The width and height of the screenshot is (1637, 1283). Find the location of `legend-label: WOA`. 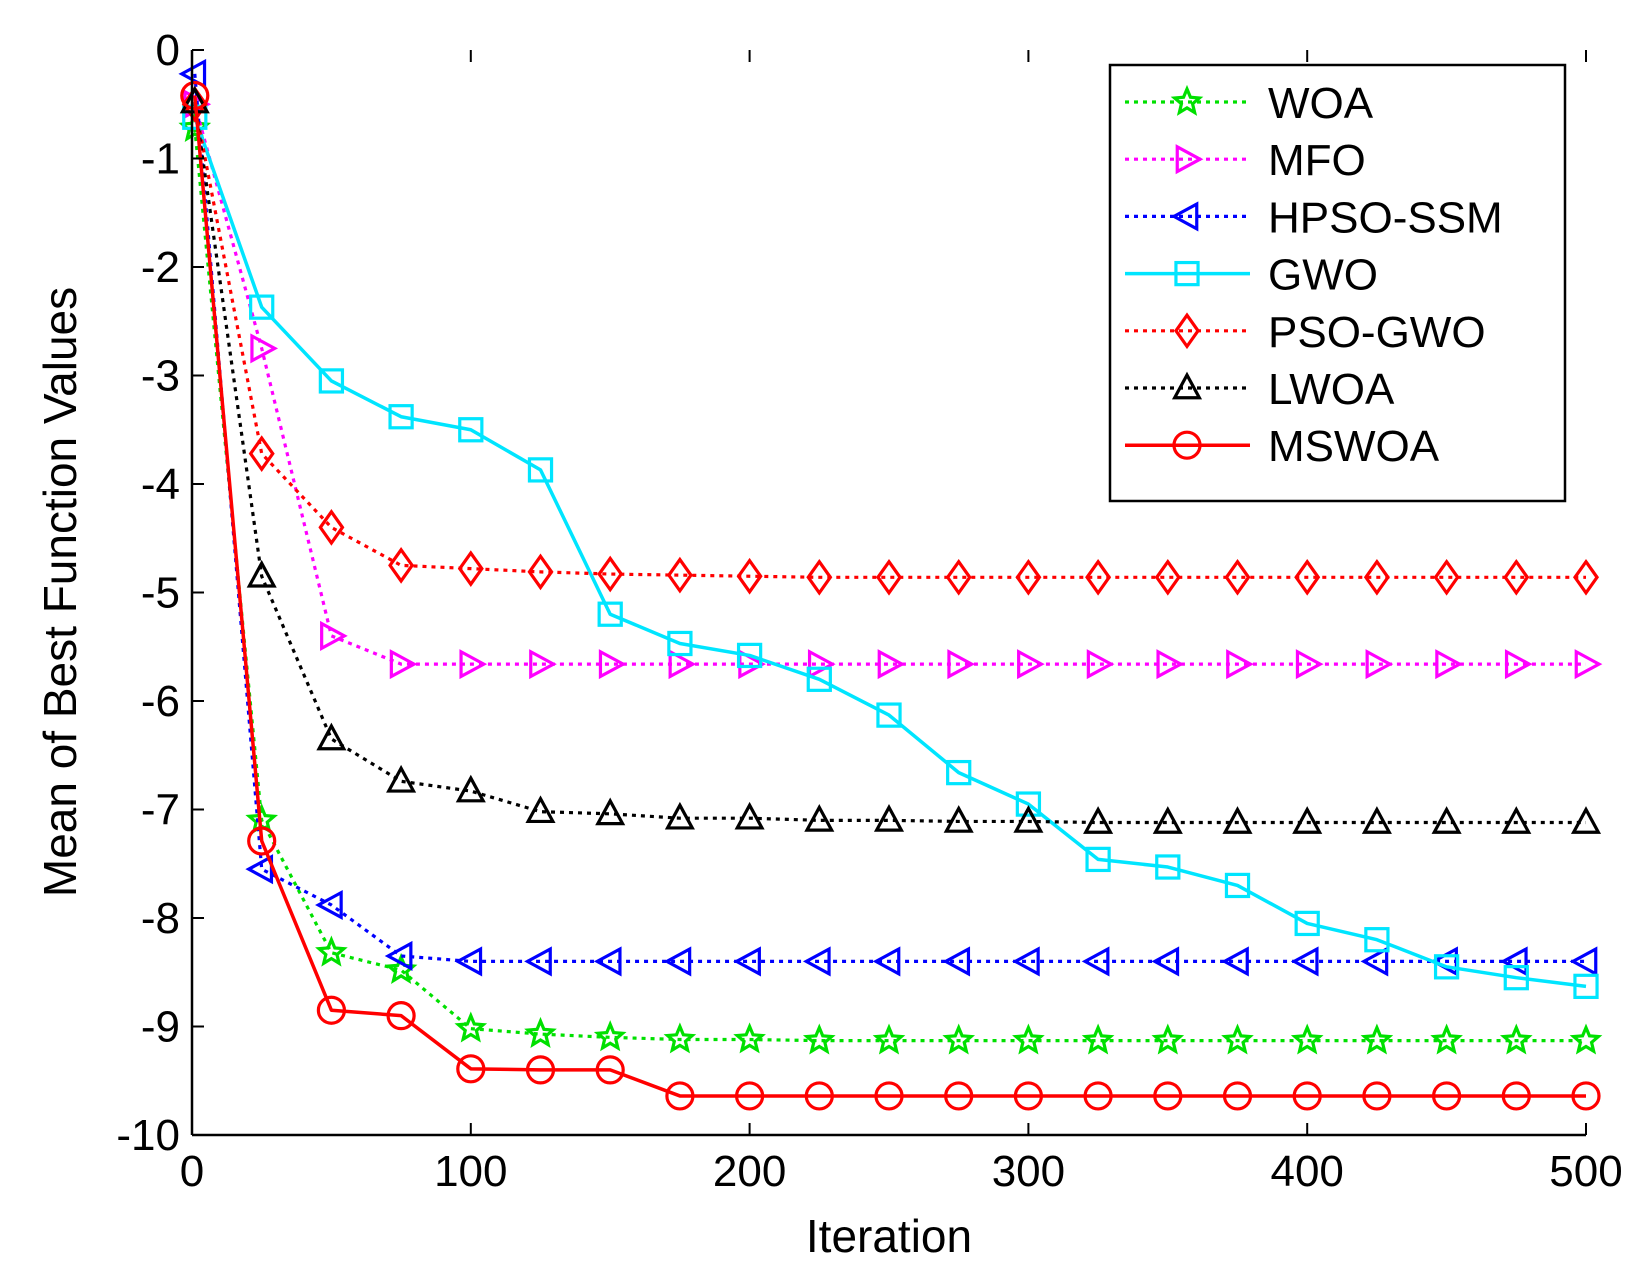

legend-label: WOA is located at coordinates (1321, 103).